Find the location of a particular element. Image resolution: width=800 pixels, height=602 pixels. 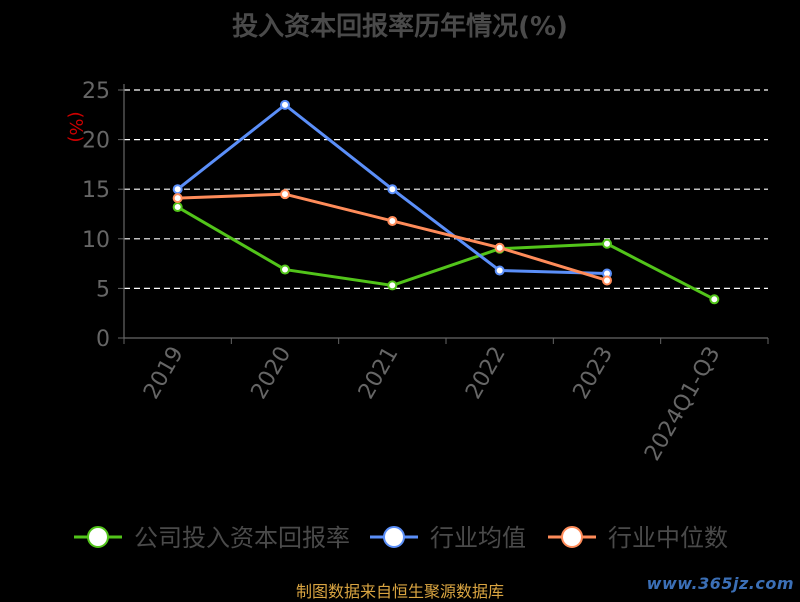

y-tick-label: 10 is located at coordinates (96, 240).